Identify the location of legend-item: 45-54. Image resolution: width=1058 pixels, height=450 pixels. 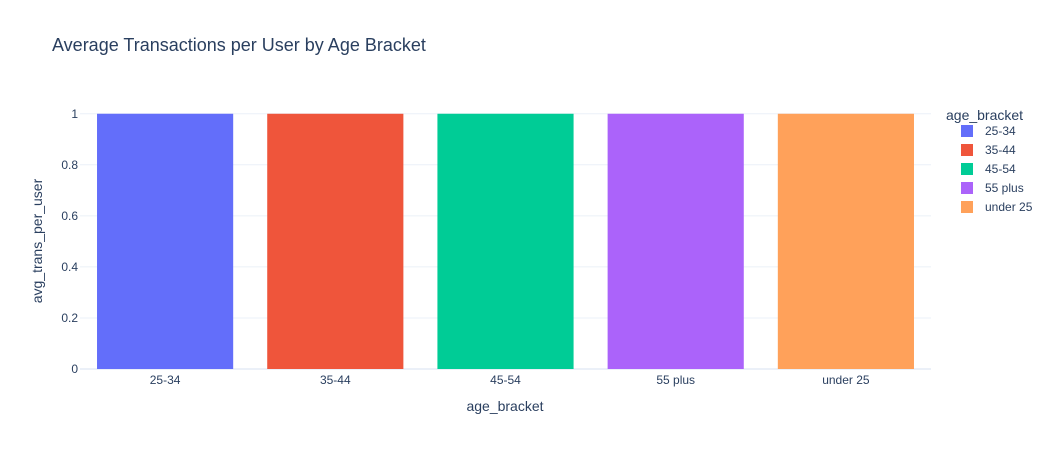
(988, 169).